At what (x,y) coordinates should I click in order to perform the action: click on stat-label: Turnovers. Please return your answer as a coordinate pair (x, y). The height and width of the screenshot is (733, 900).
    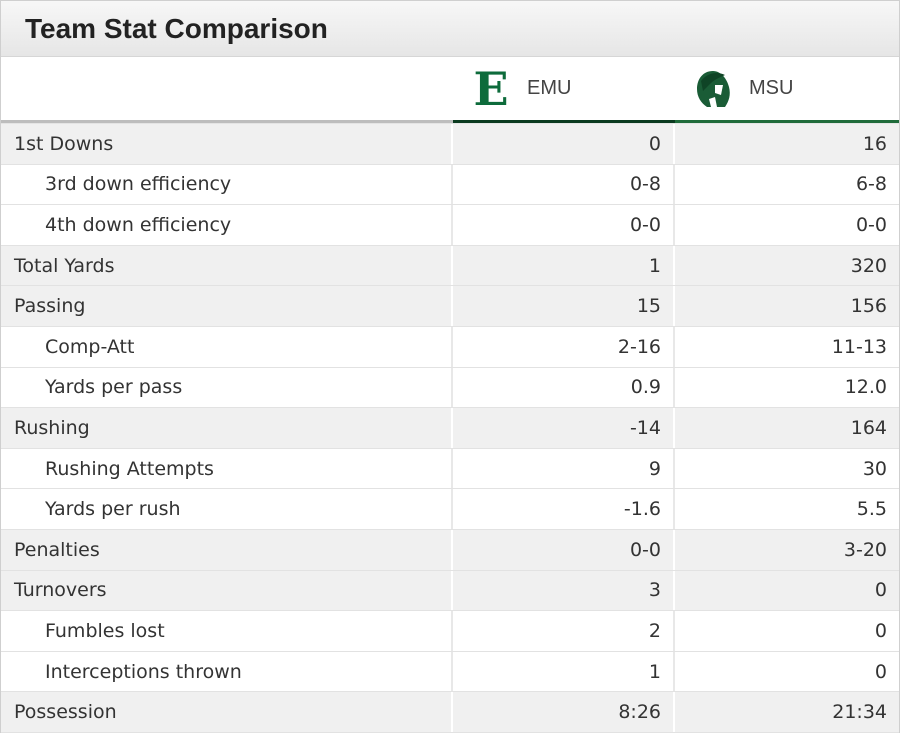
    Looking at the image, I should click on (227, 590).